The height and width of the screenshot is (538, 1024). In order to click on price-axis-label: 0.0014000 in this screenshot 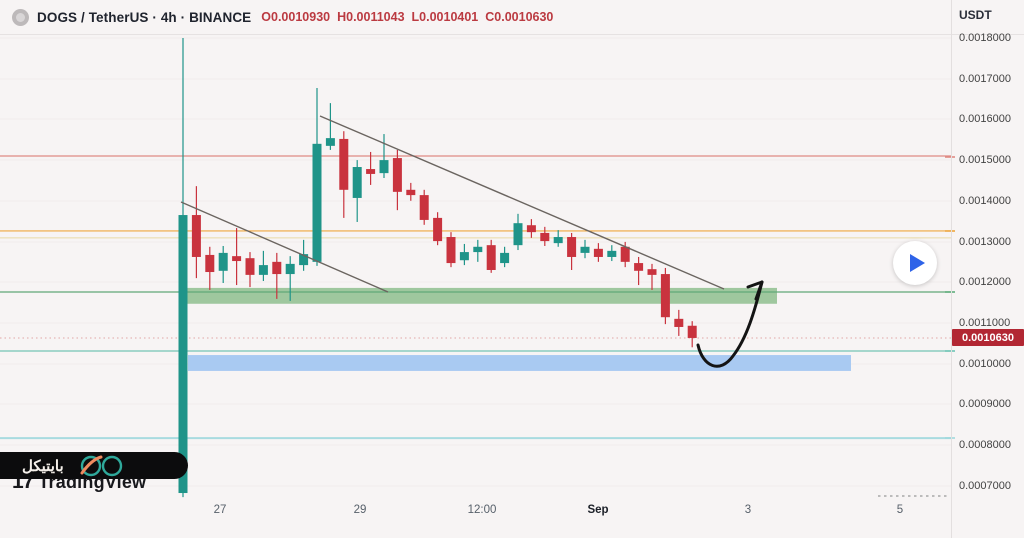, I will do `click(985, 201)`.